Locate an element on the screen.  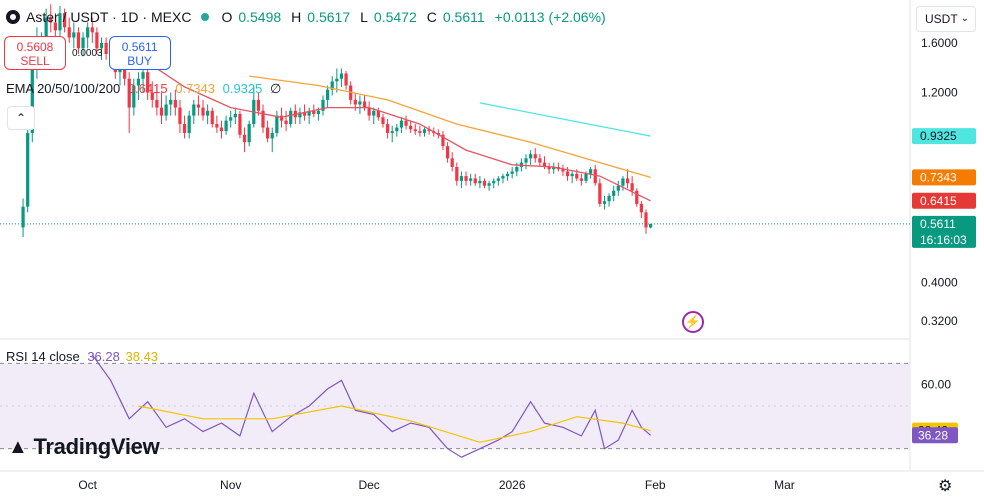
close-value: 0.5611 is located at coordinates (463, 17).